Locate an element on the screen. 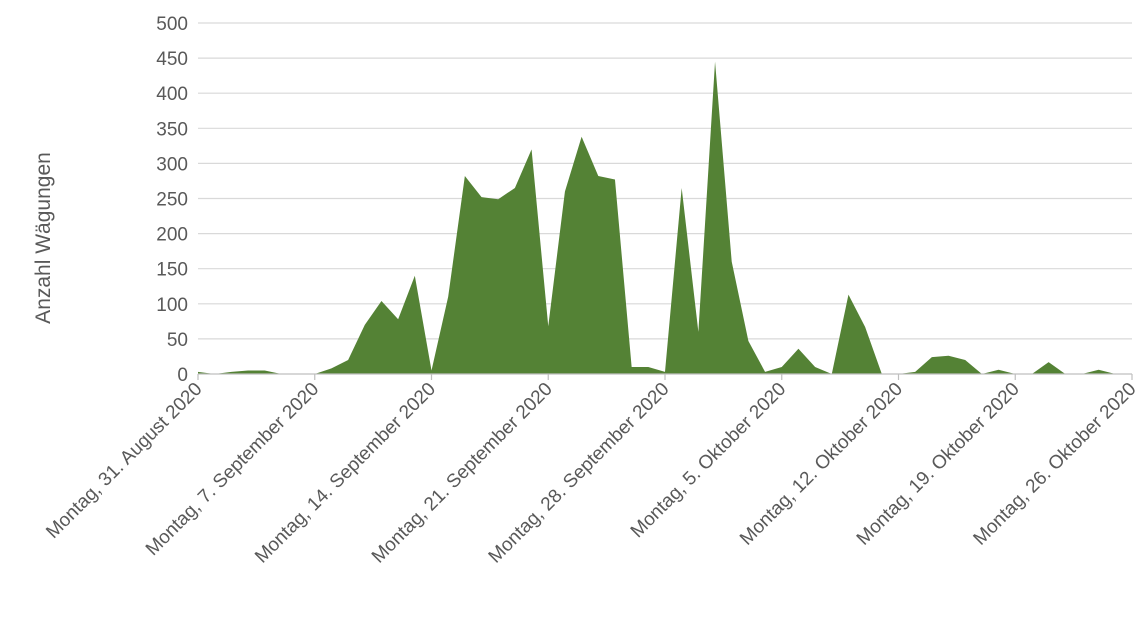 Image resolution: width=1141 pixels, height=622 pixels. y-tick-label: 200 is located at coordinates (172, 235).